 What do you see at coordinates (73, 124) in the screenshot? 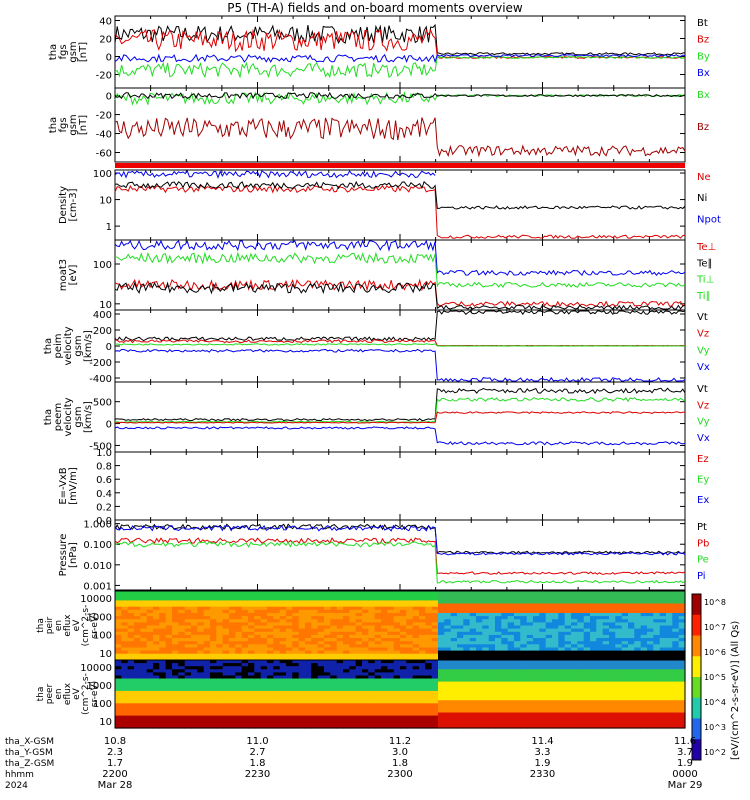
I see `y-axis-label: gsm` at bounding box center [73, 124].